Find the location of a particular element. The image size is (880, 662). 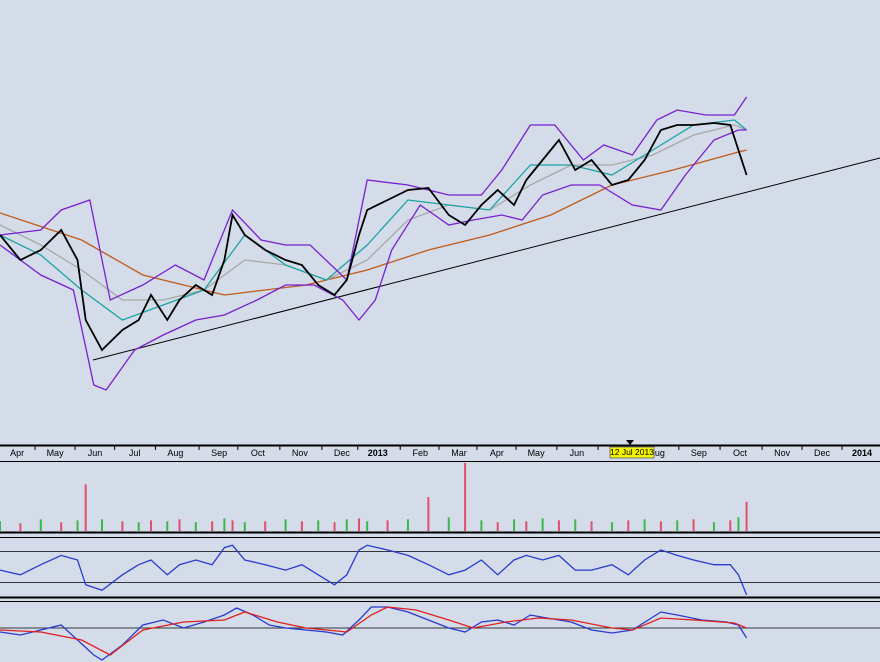

x-tick-label: Jul is located at coordinates (135, 453).